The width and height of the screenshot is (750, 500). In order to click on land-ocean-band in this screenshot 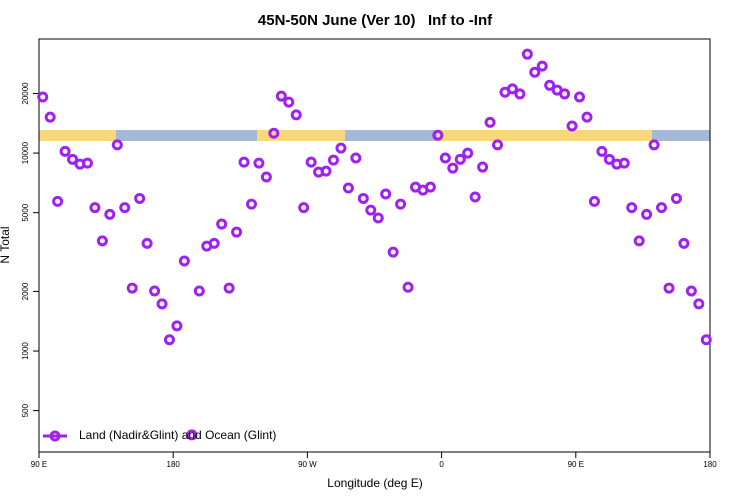, I will do `click(374, 135)`.